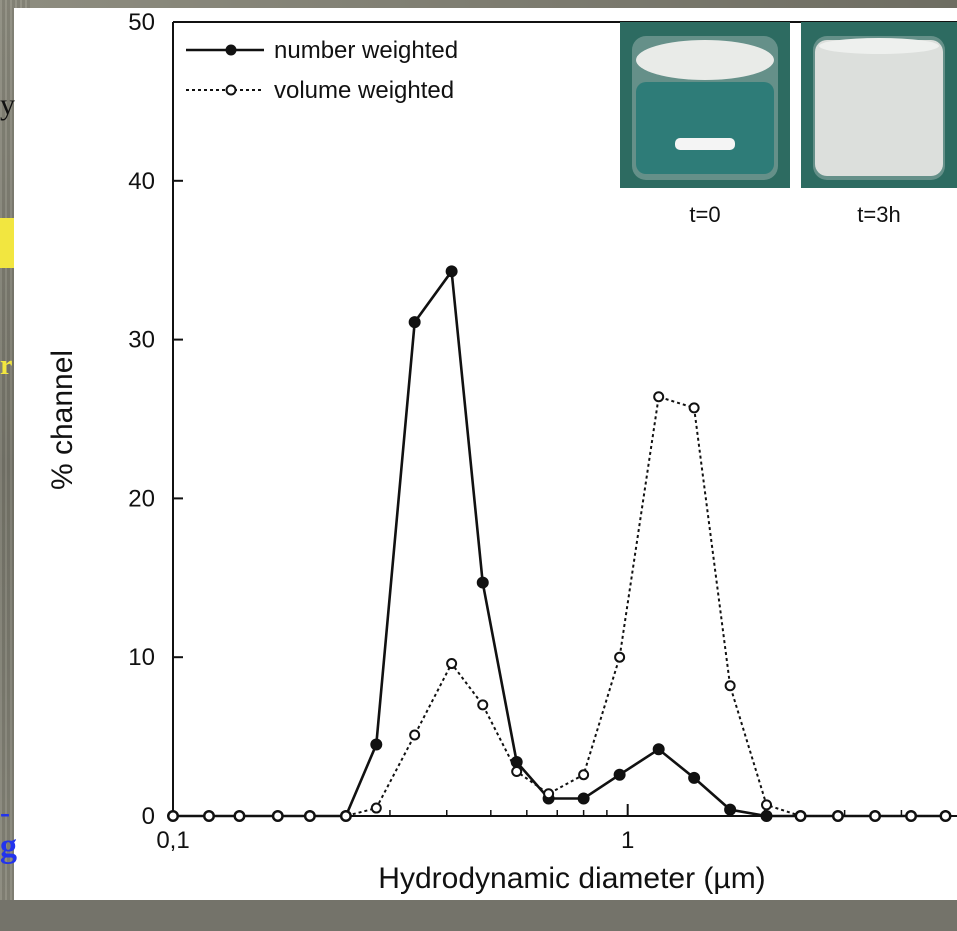 Image resolution: width=957 pixels, height=931 pixels. What do you see at coordinates (8, 846) in the screenshot?
I see `slide-link-fragment: g` at bounding box center [8, 846].